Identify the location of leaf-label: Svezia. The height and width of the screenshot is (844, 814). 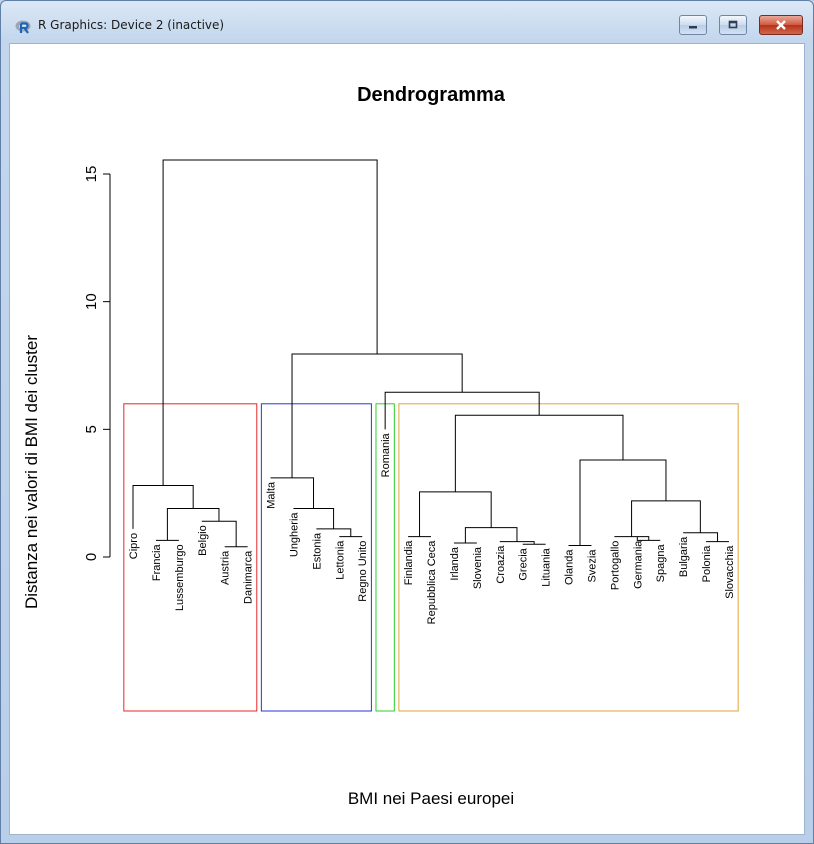
(592, 566).